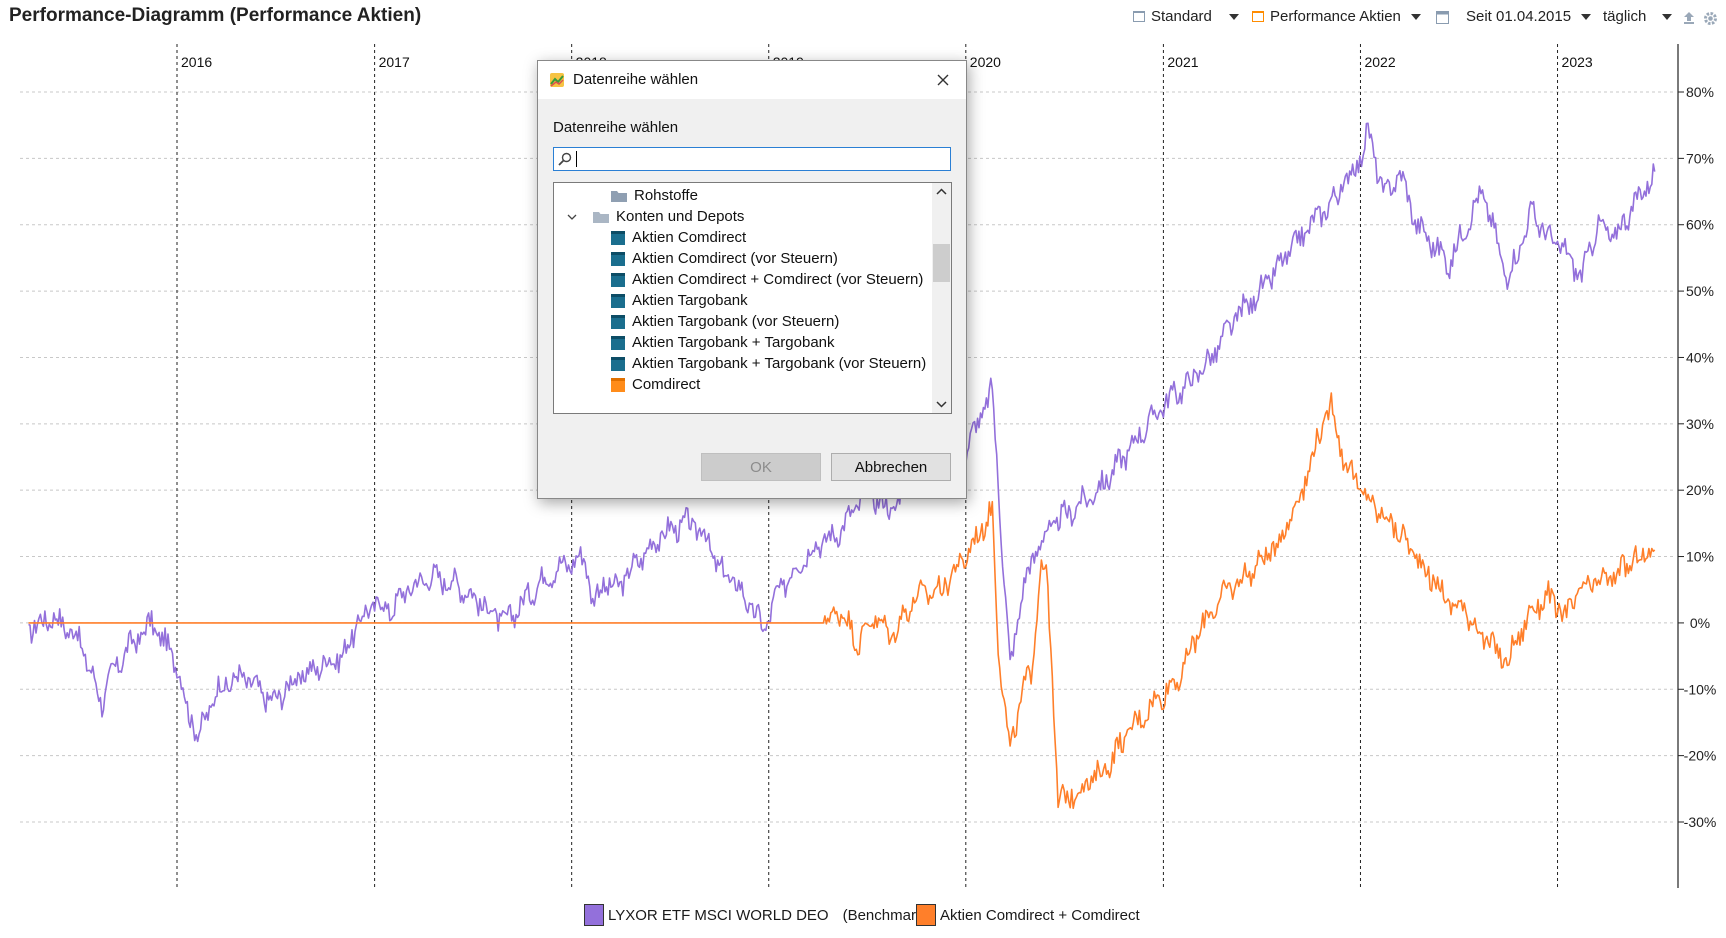  I want to click on legend-item-benchmark: LYXOR ETF MSCI WORLD DEO (Benchmark), so click(756, 915).